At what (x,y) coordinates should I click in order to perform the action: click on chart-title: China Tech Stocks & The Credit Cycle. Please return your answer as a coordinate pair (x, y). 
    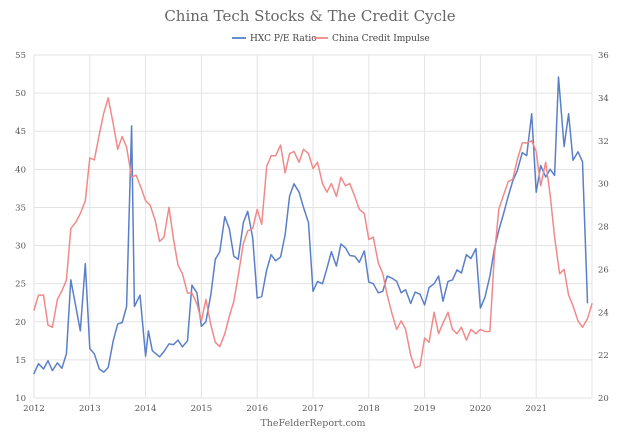
    Looking at the image, I should click on (309, 16).